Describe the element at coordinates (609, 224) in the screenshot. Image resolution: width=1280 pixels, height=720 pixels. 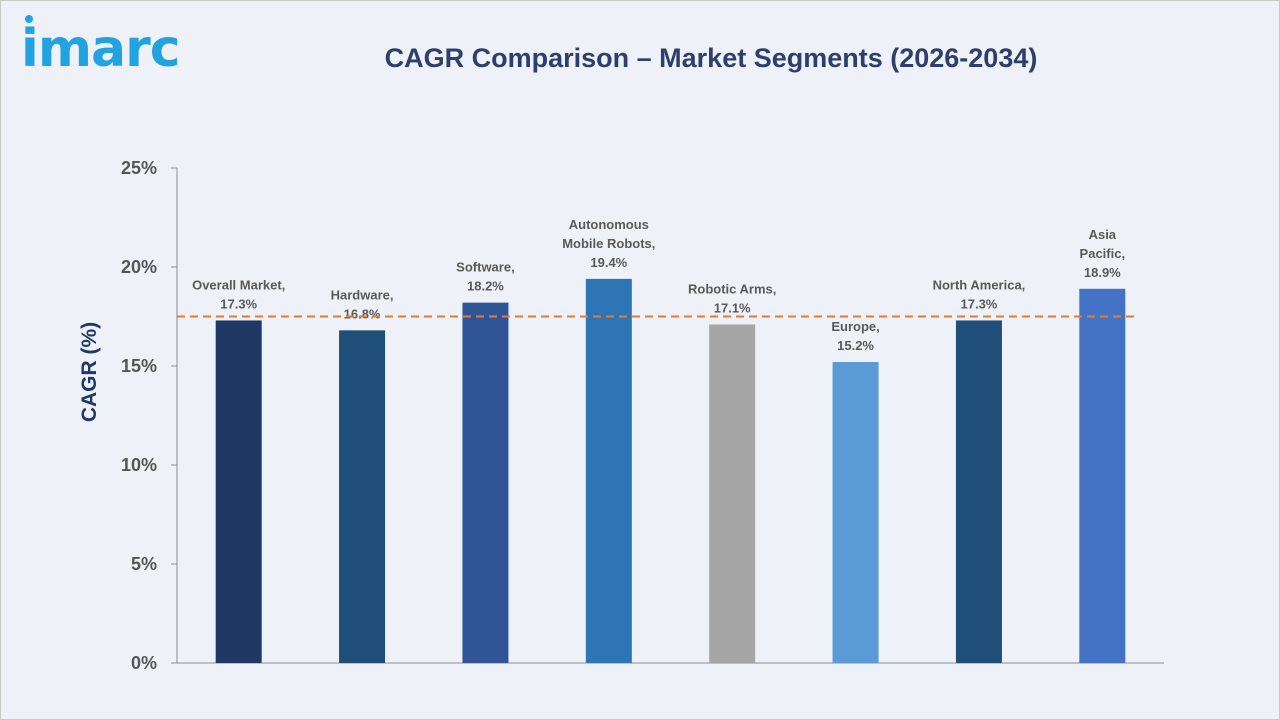
I see `data-label: Autonomous` at that location.